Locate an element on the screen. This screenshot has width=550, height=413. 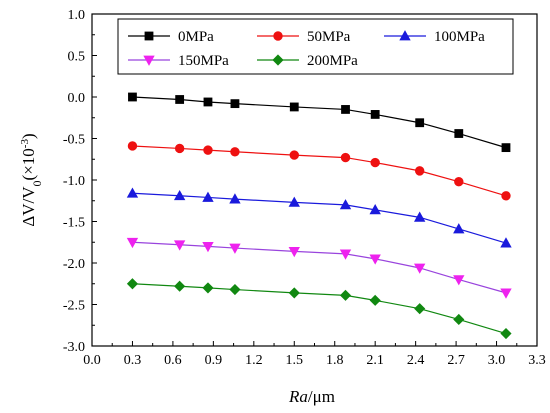
legend-item-100MPa: 100MPa is located at coordinates (434, 37).